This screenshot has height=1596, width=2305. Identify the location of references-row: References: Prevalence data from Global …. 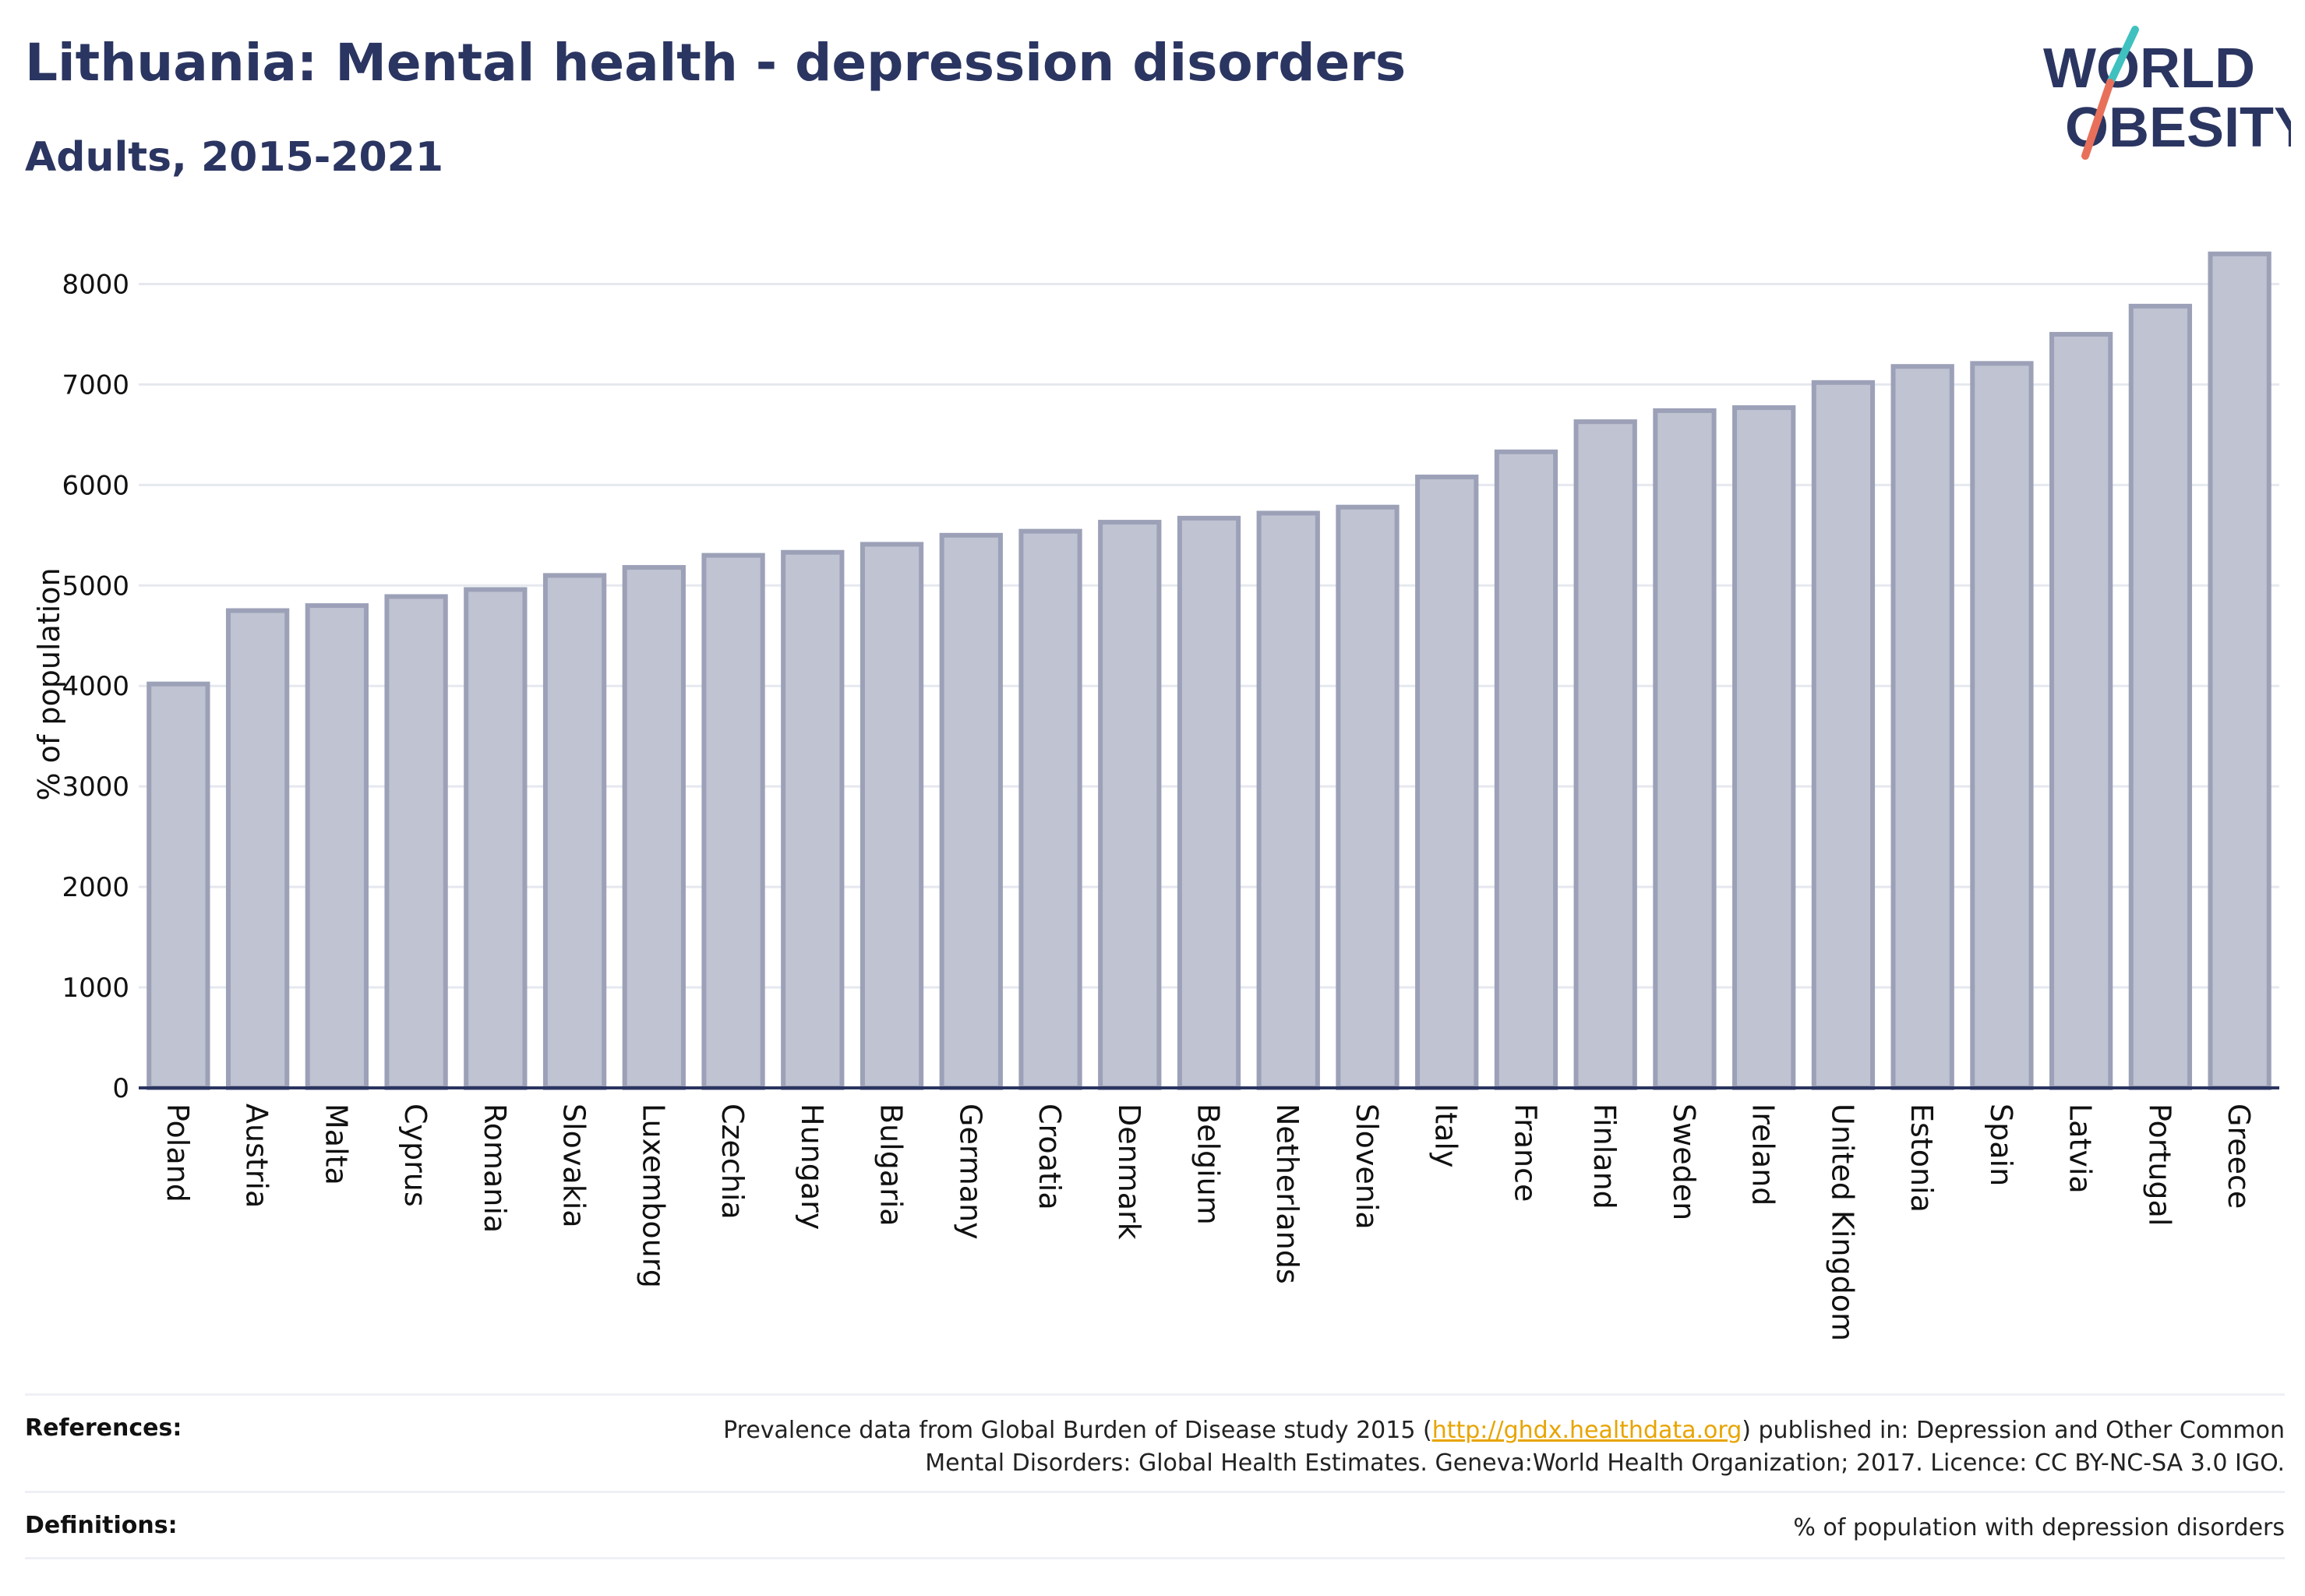
(1155, 1442).